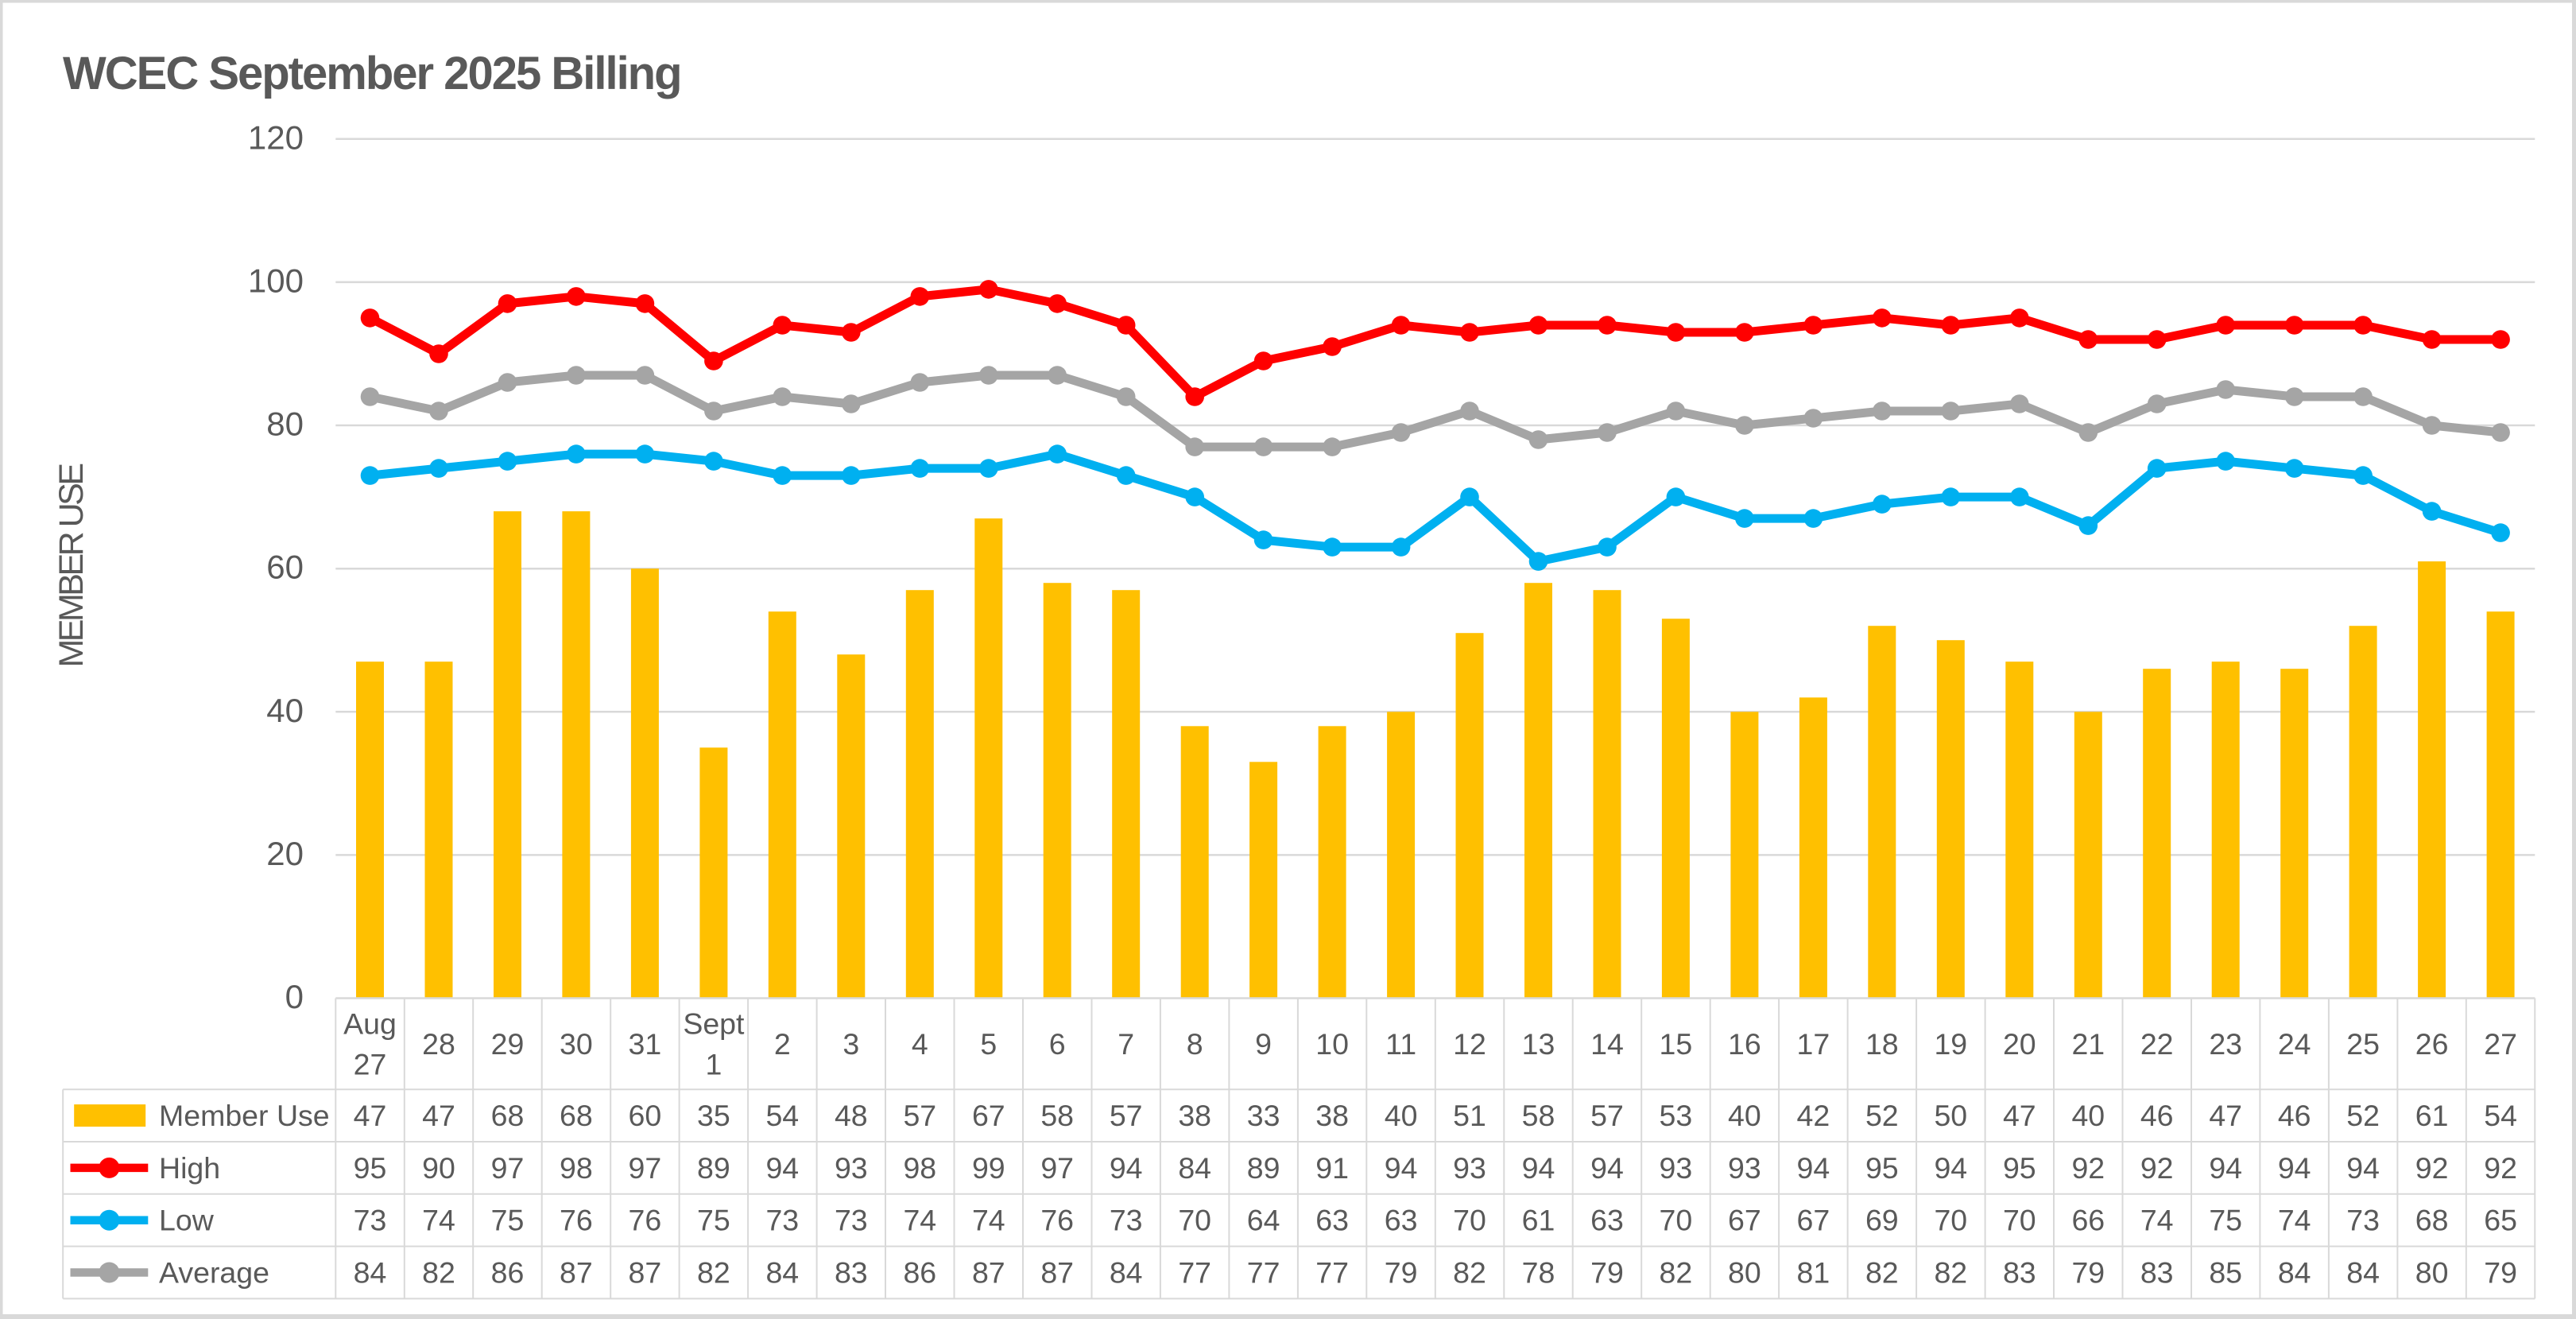 The height and width of the screenshot is (1319, 2576). What do you see at coordinates (988, 1168) in the screenshot?
I see `svg-text: 99` at bounding box center [988, 1168].